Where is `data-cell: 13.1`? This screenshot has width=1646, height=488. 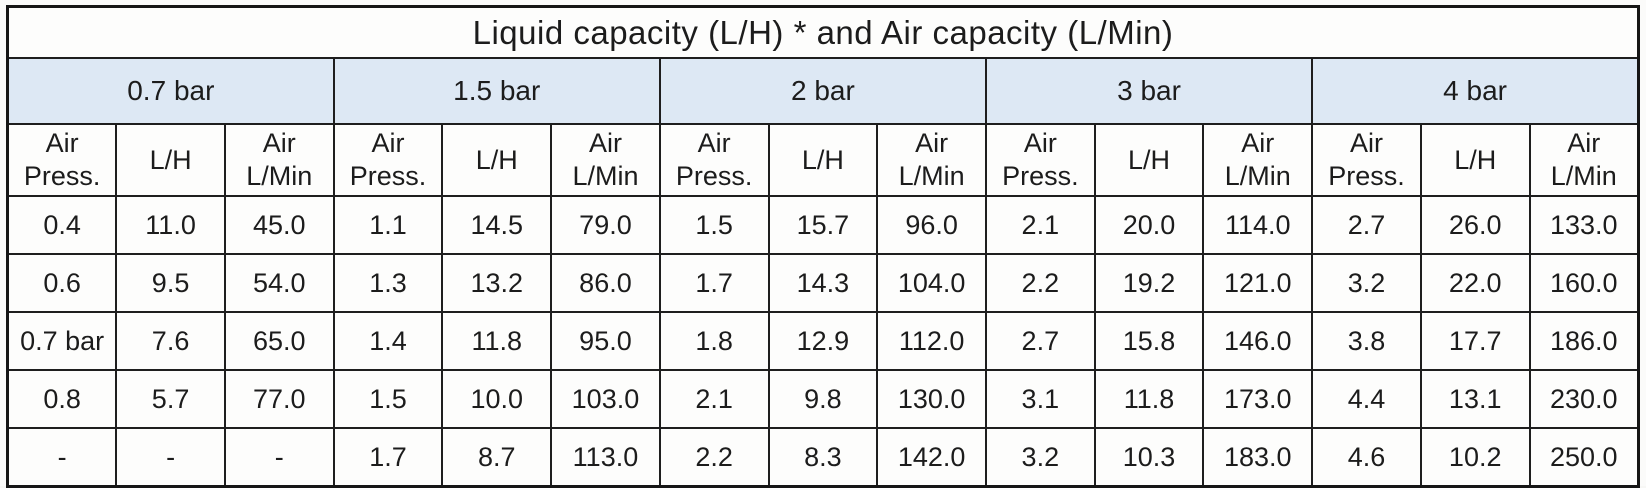
data-cell: 13.1 is located at coordinates (1475, 399).